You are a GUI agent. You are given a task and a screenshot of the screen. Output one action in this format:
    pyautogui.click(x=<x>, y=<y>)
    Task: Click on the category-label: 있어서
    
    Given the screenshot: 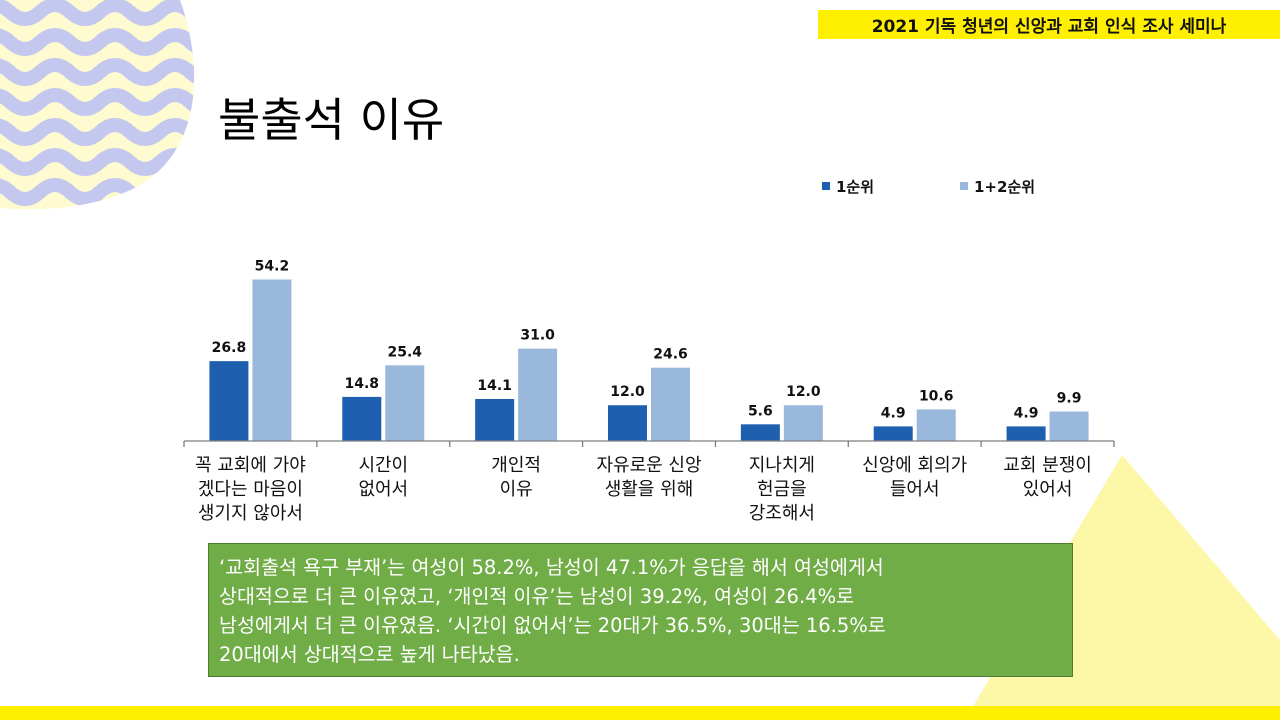 What is the action you would take?
    pyautogui.click(x=1048, y=489)
    